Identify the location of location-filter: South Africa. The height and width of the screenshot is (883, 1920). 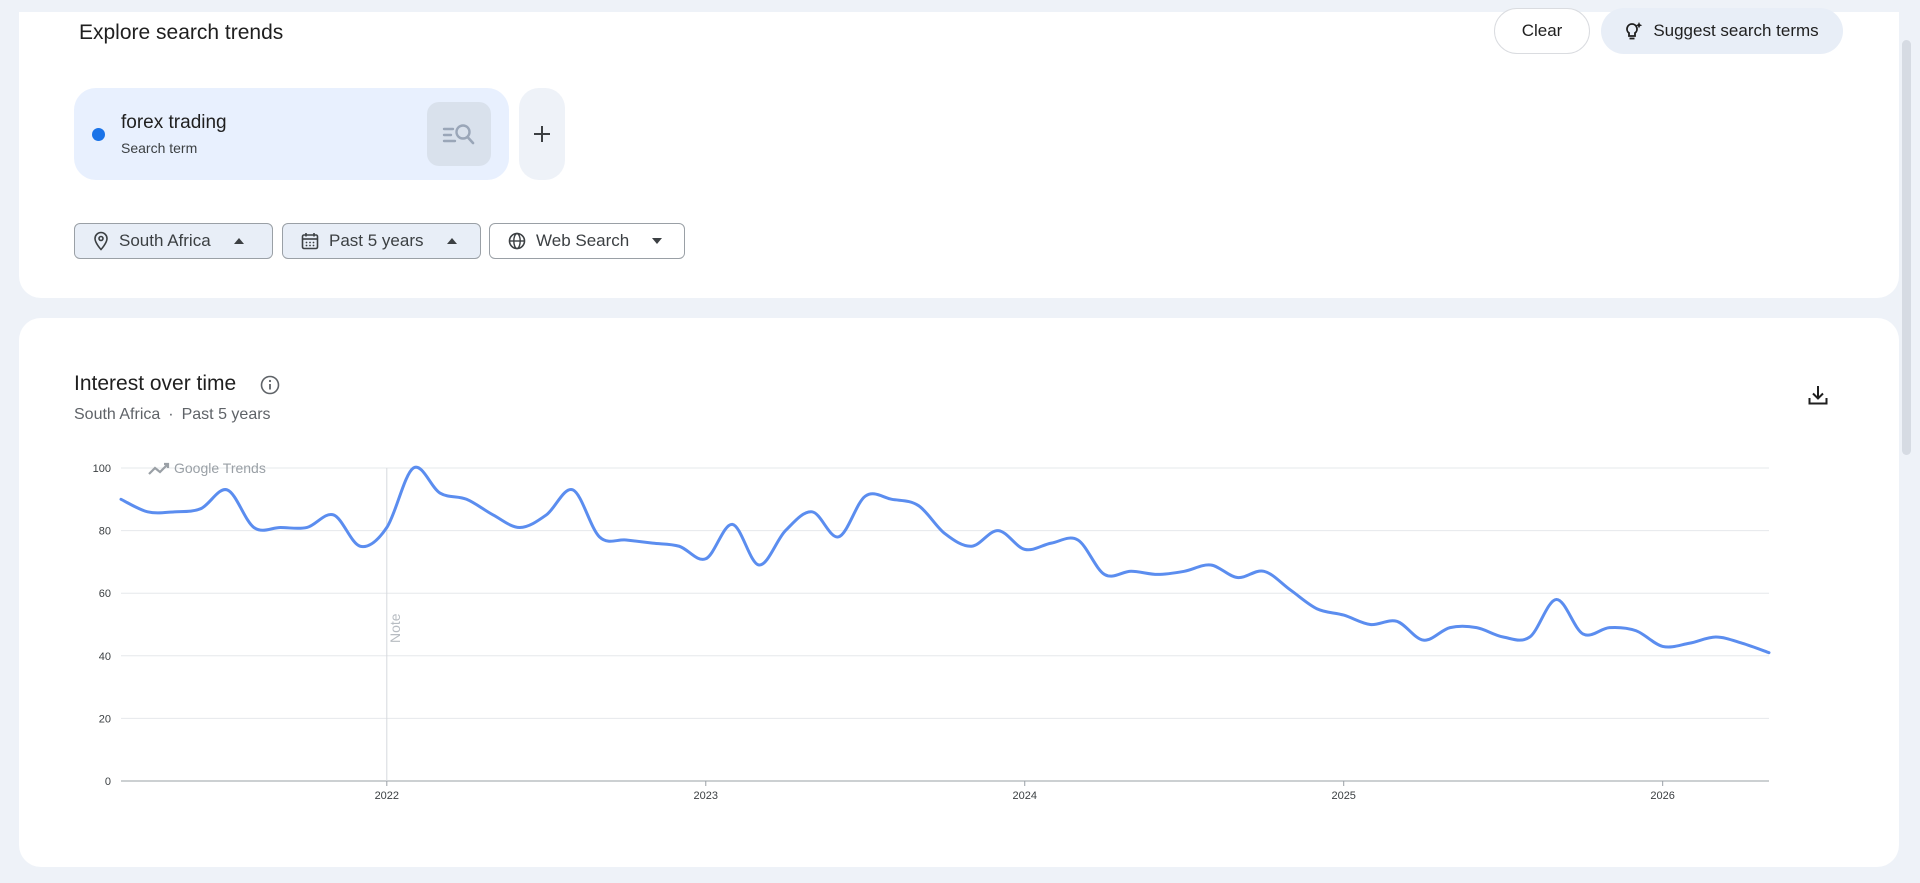
(173, 241).